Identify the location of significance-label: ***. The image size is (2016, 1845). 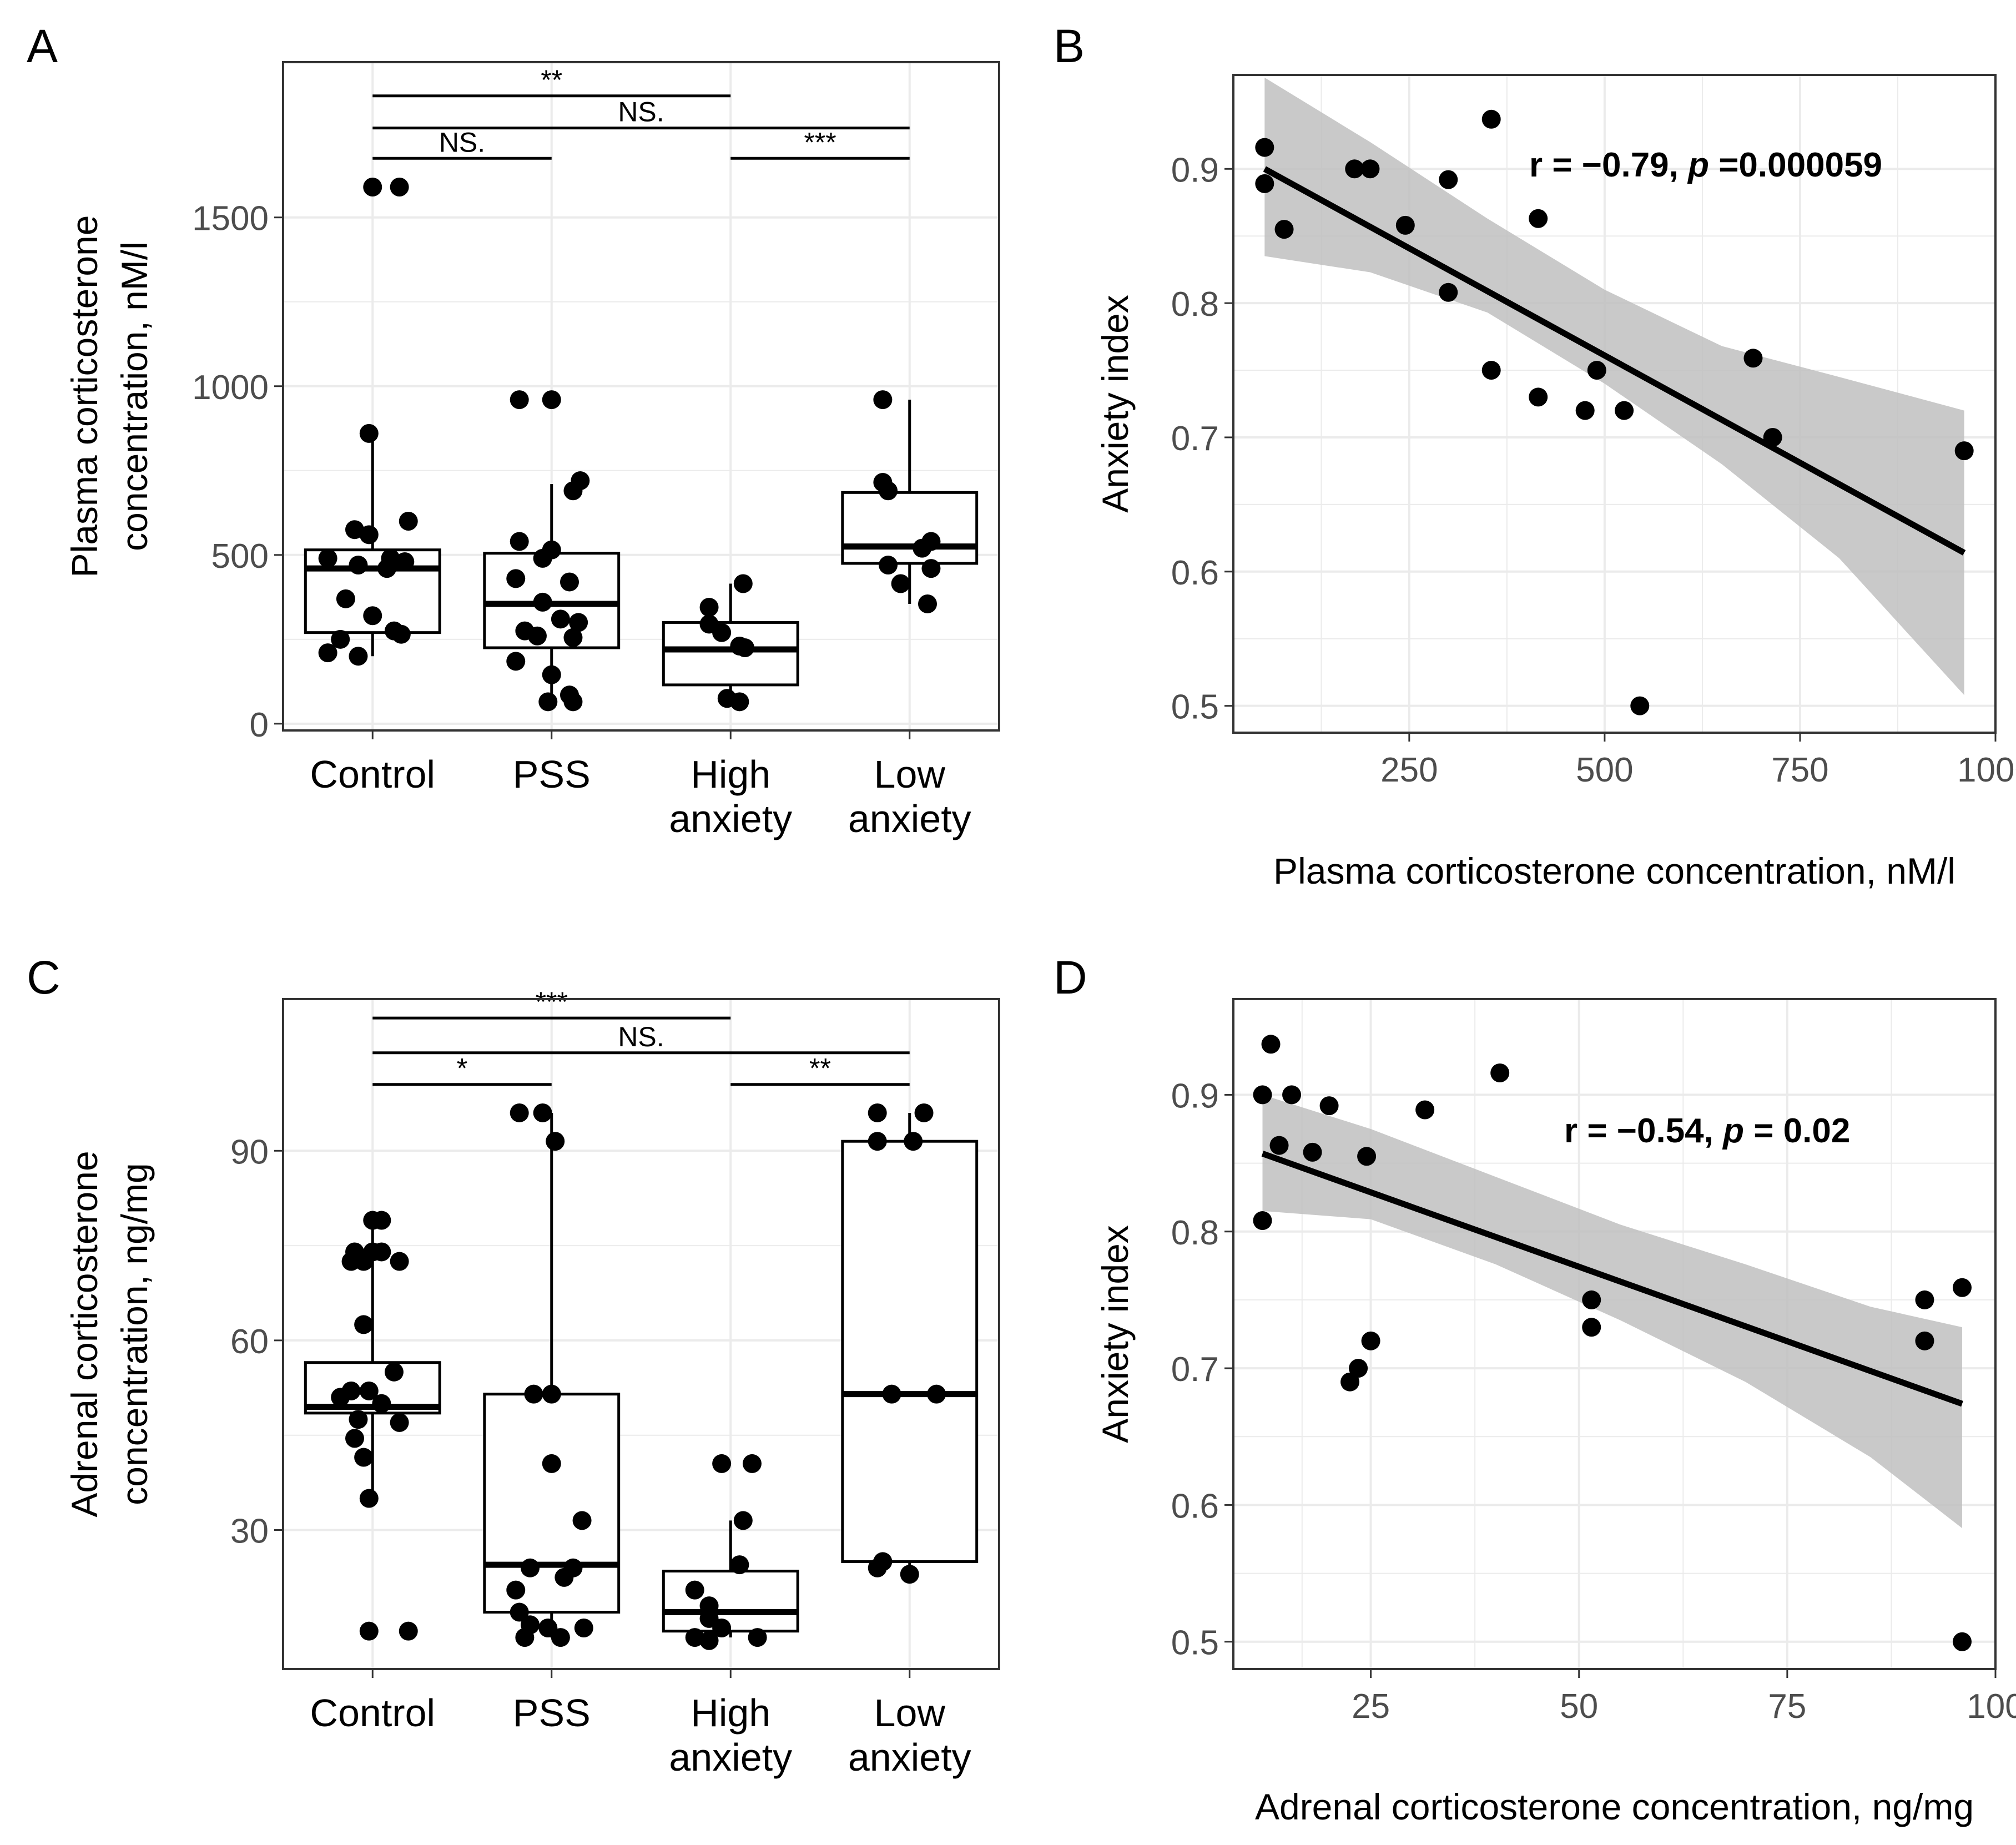
(820, 142).